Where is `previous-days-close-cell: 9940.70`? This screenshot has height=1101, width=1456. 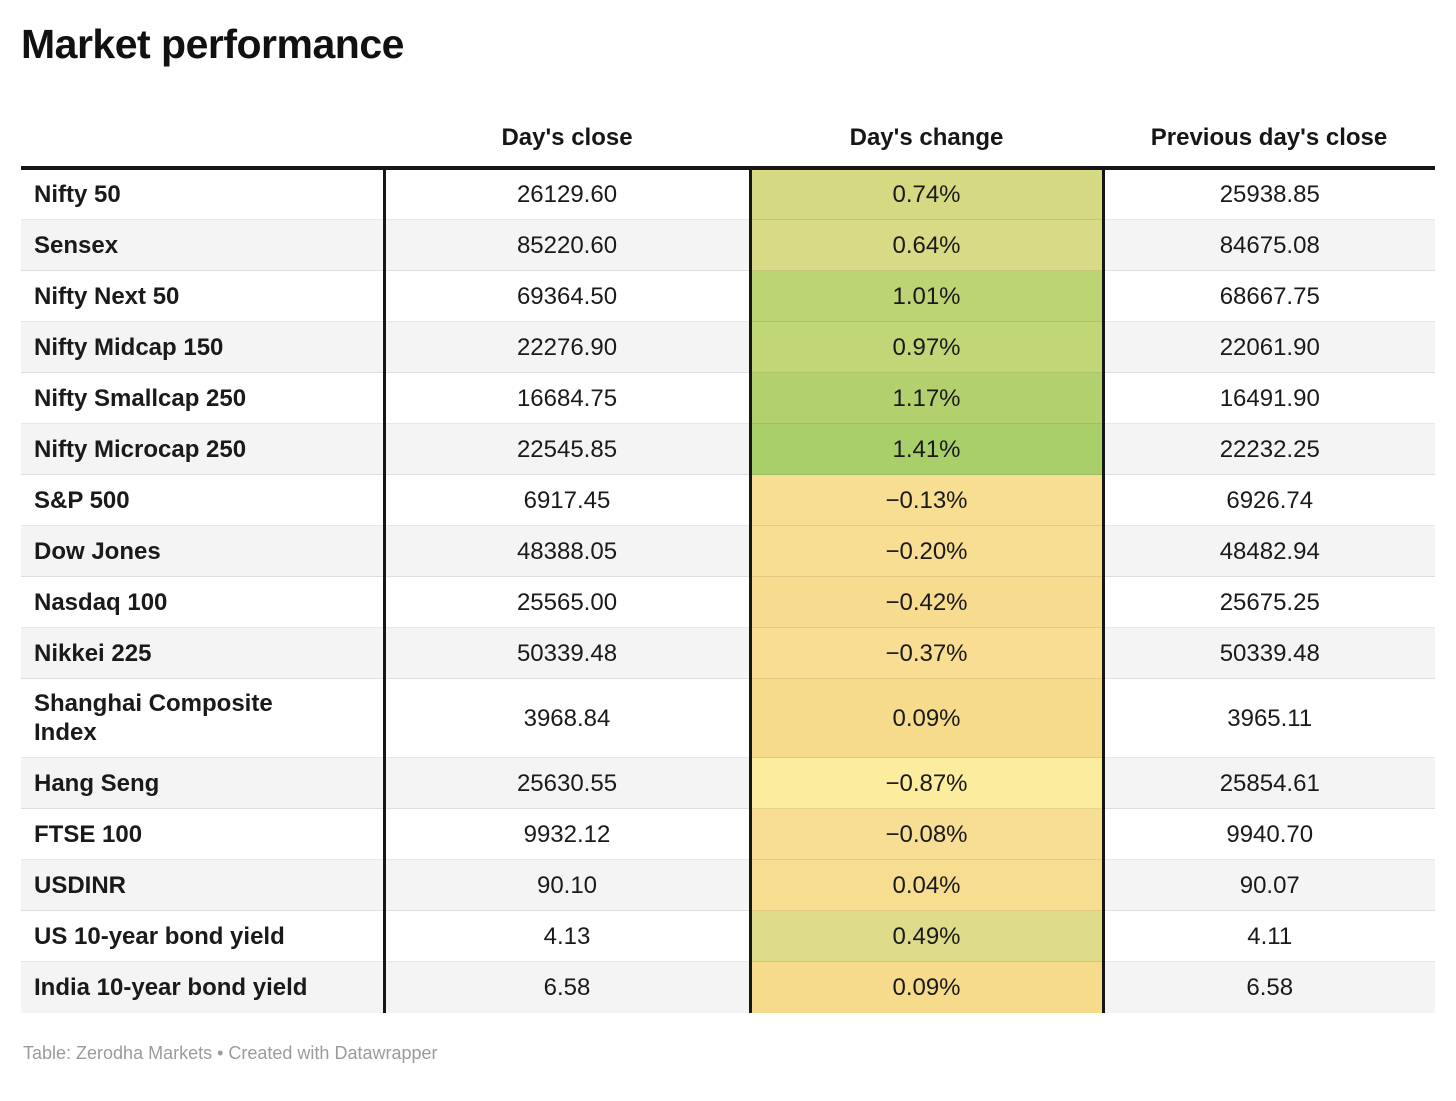 previous-days-close-cell: 9940.70 is located at coordinates (1269, 834).